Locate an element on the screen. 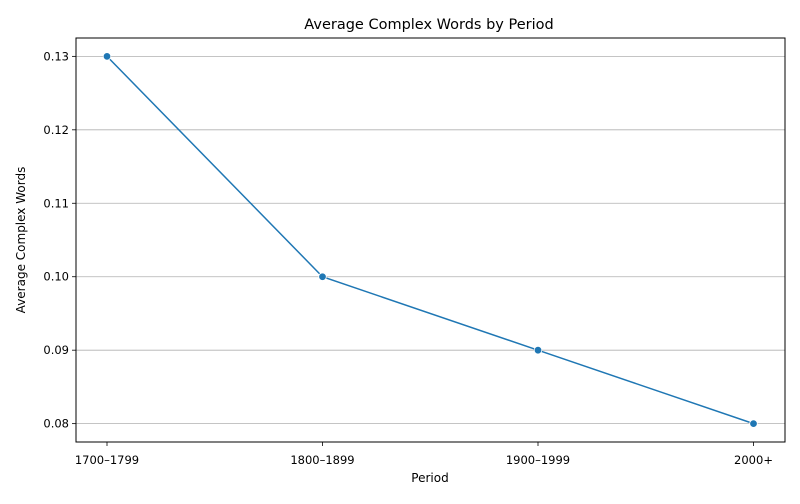 The height and width of the screenshot is (504, 800). y-tick-label: 0.10 is located at coordinates (56, 277).